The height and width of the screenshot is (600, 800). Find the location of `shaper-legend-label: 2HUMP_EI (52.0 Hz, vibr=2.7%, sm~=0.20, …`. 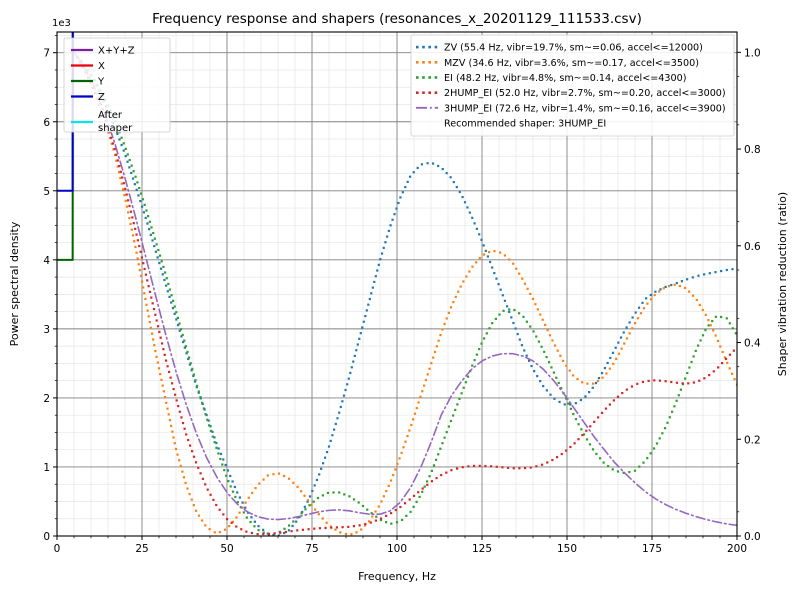

shaper-legend-label: 2HUMP_EI (52.0 Hz, vibr=2.7%, sm~=0.20, … is located at coordinates (585, 93).